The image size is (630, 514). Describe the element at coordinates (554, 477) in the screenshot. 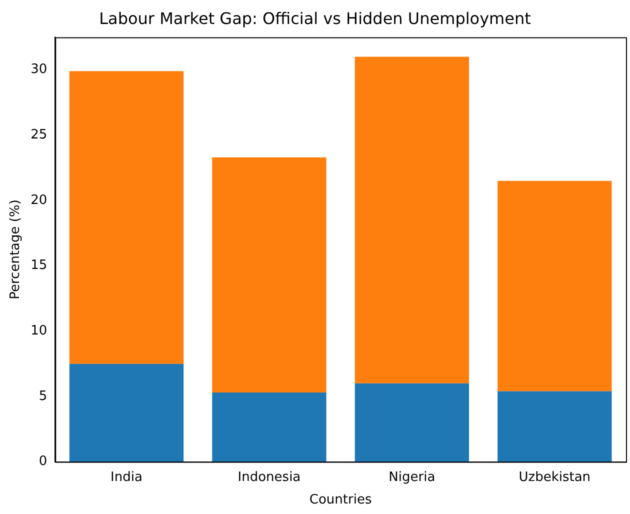

I see `x-tick-label: Uzbekistan` at that location.